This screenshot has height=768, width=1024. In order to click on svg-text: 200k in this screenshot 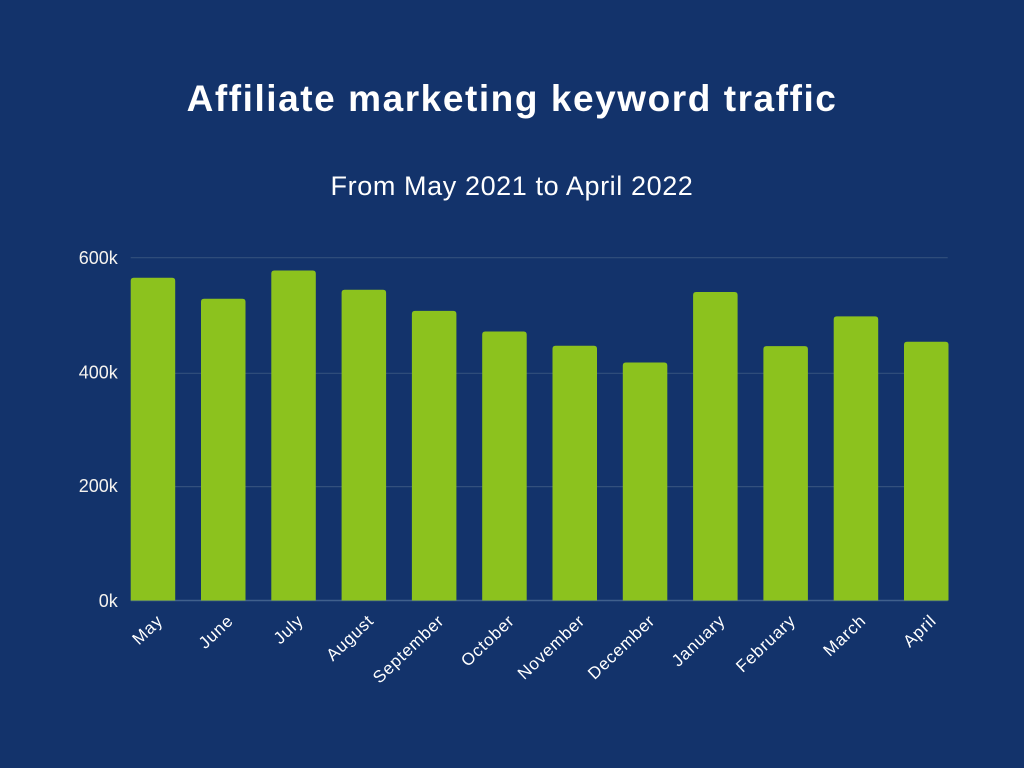, I will do `click(99, 486)`.